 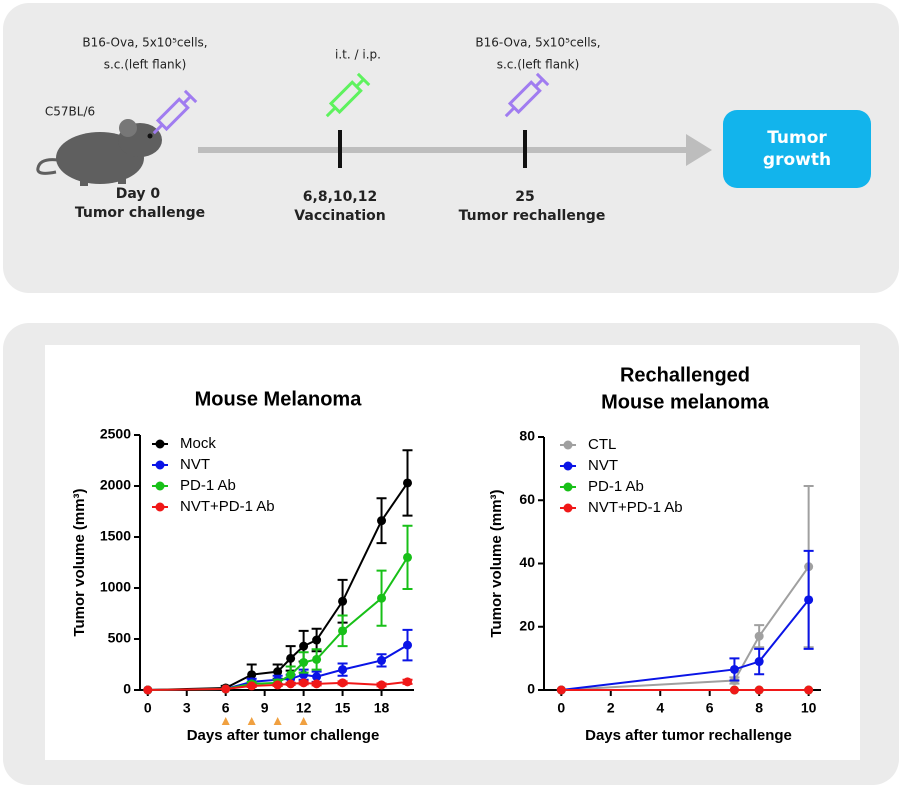 What do you see at coordinates (699, 150) in the screenshot?
I see `timeline-arrow` at bounding box center [699, 150].